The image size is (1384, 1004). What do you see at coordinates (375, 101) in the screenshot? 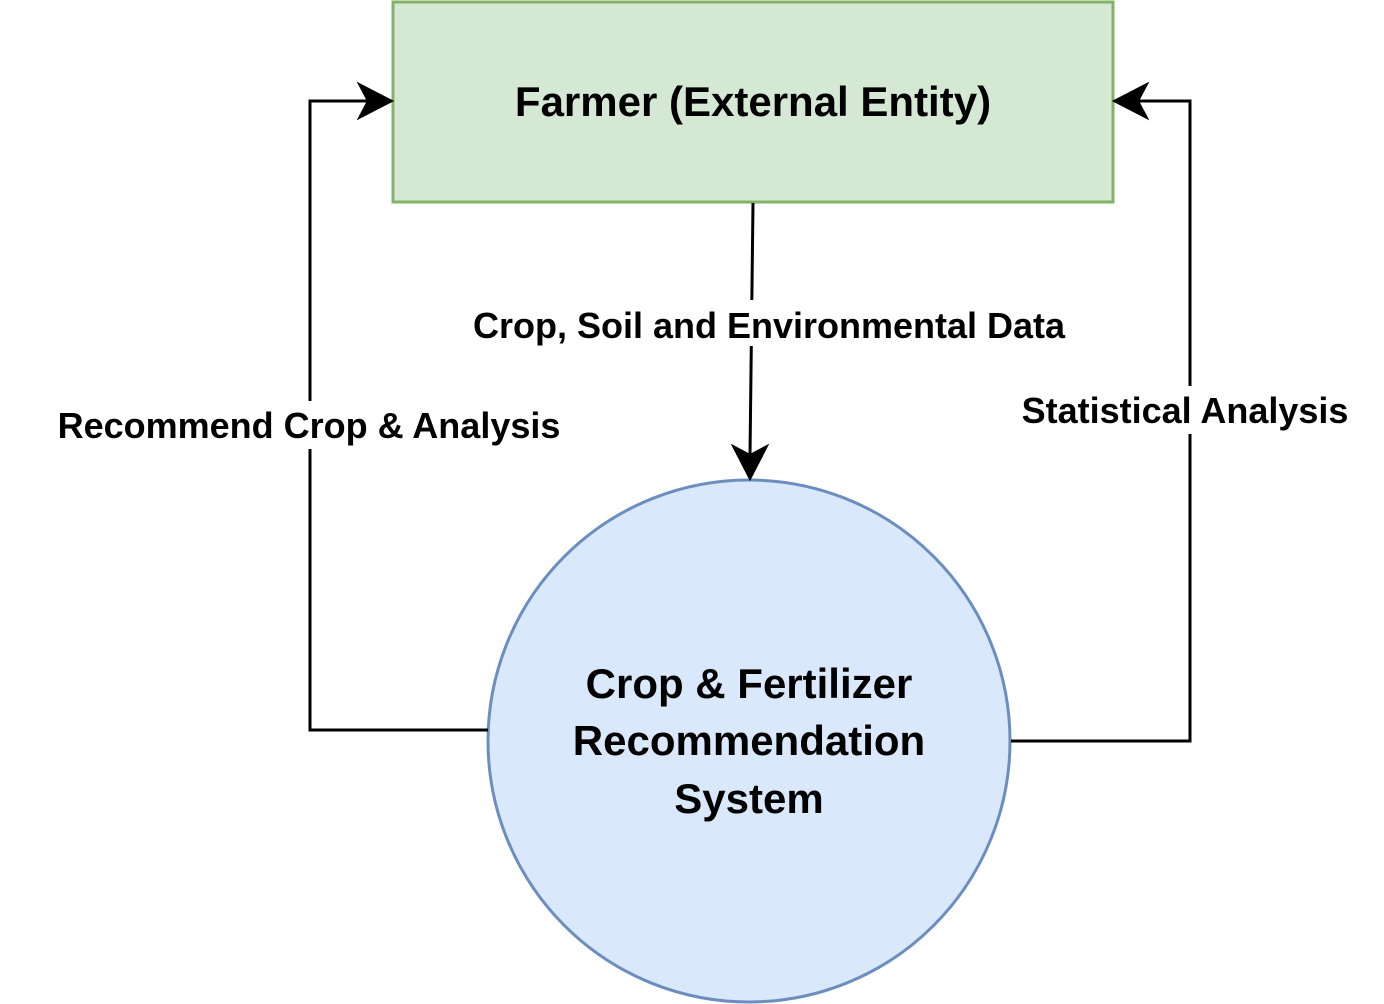
I see `arrow-right-icon` at bounding box center [375, 101].